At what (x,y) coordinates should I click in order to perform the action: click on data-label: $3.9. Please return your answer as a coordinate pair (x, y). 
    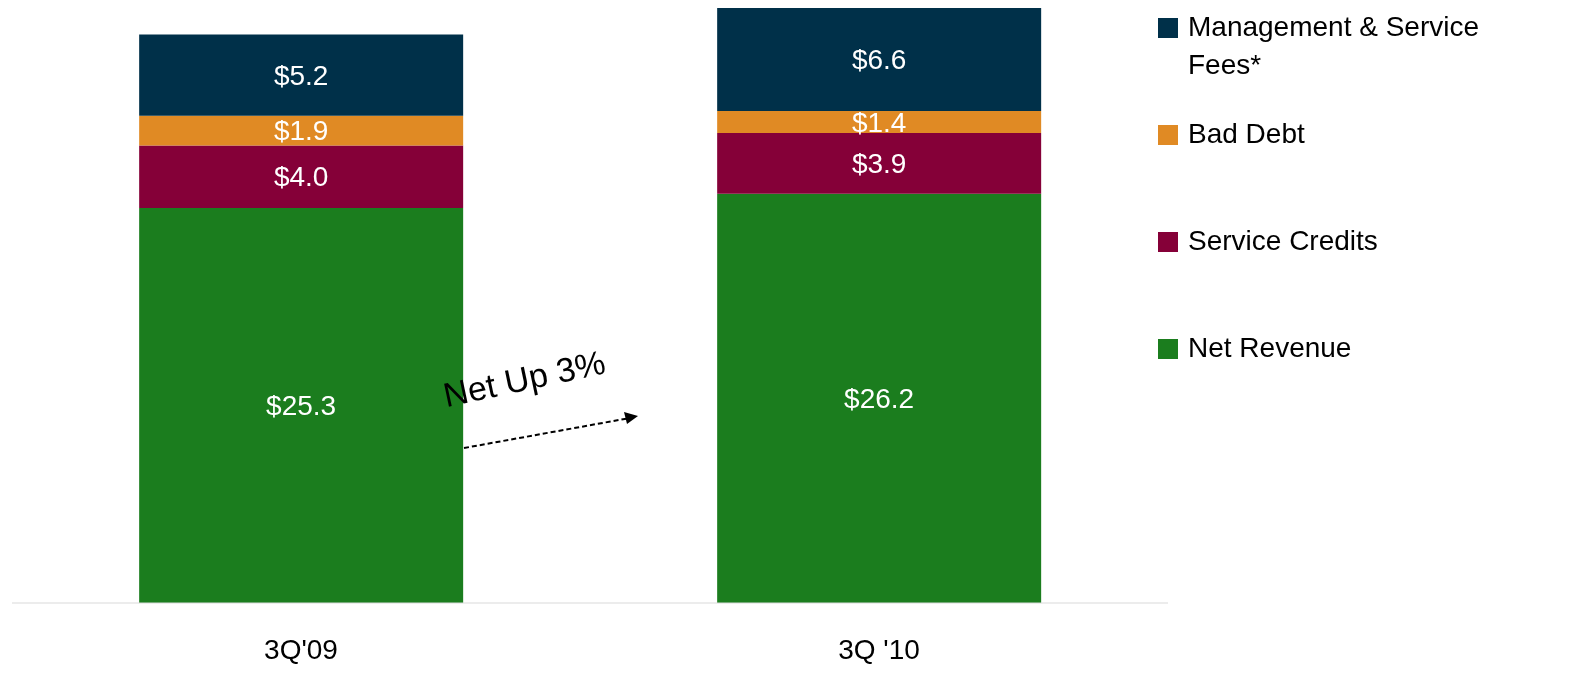
    Looking at the image, I should click on (879, 163).